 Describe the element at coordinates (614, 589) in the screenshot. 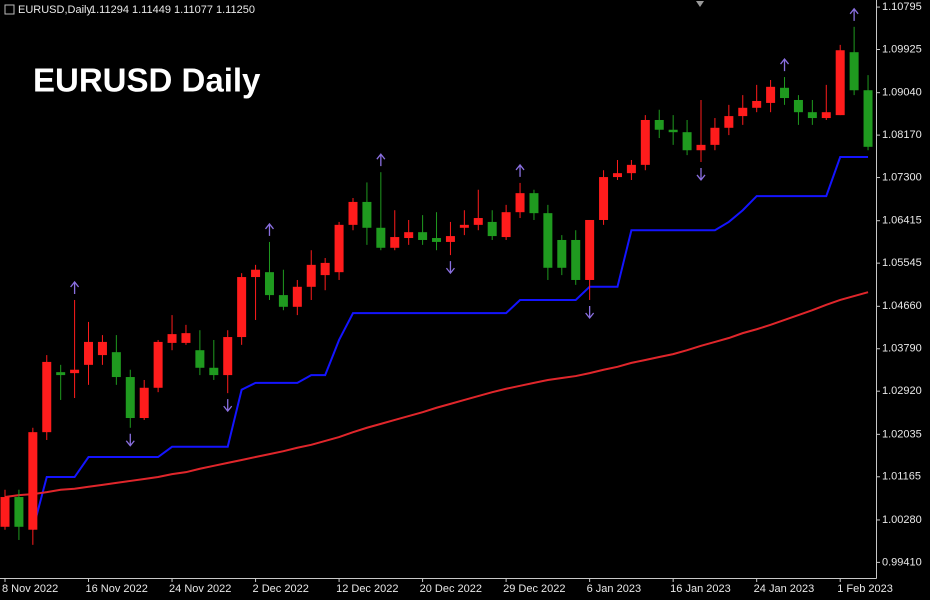

I see `x-tick-label: 6 Jan 2023` at that location.